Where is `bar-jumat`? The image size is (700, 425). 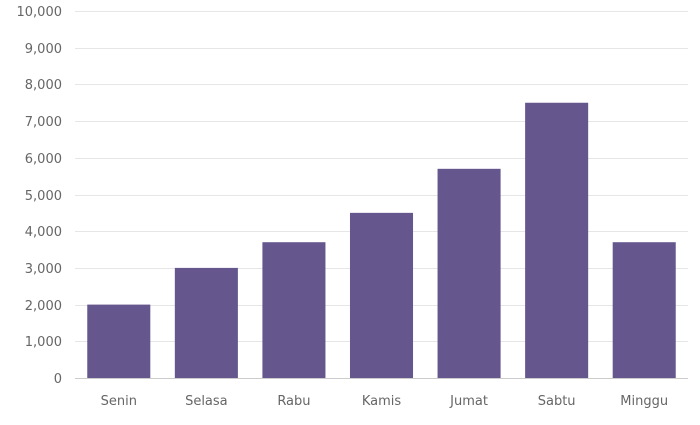 bar-jumat is located at coordinates (469, 273).